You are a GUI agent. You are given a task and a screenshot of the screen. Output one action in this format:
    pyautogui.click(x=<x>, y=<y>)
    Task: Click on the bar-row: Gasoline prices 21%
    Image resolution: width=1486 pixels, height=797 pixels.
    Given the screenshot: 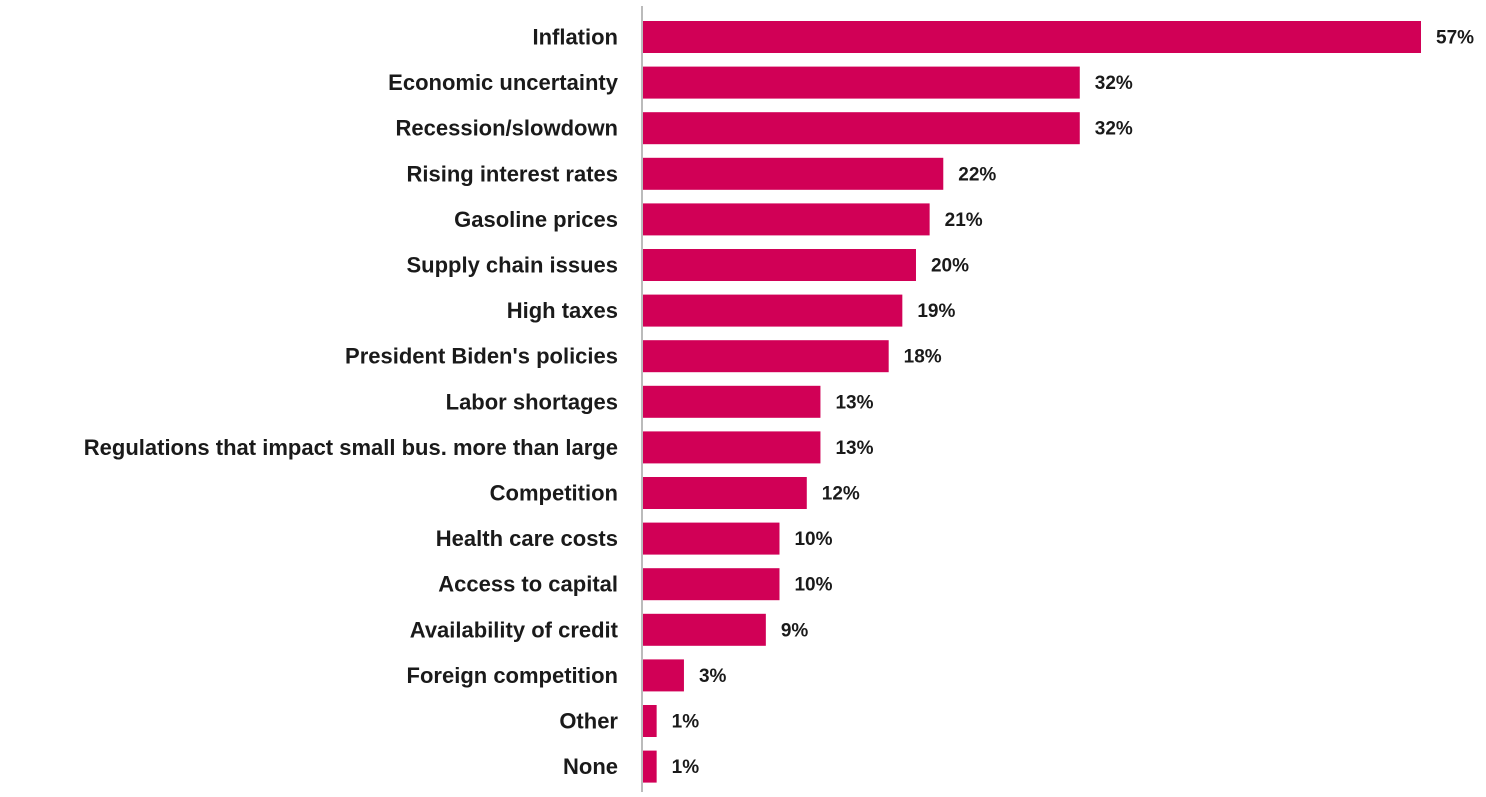 What is the action you would take?
    pyautogui.click(x=718, y=219)
    